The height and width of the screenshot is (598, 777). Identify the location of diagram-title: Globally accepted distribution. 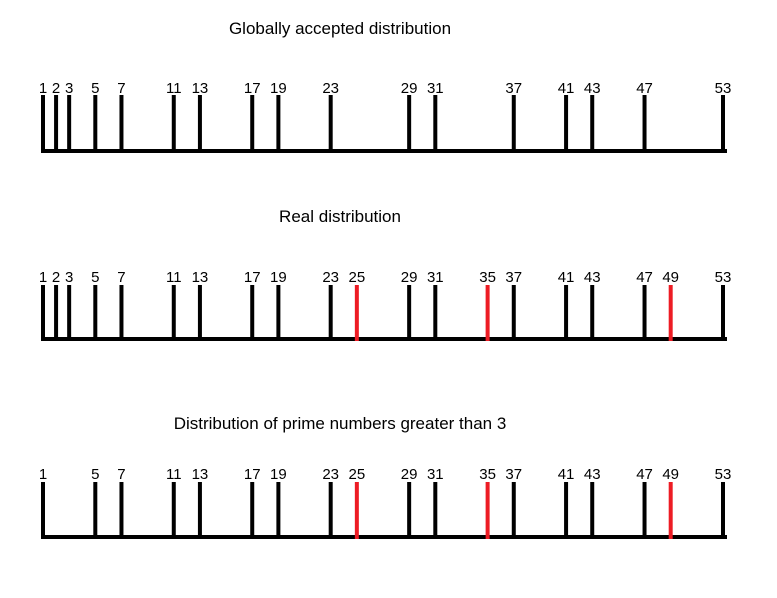
(340, 28).